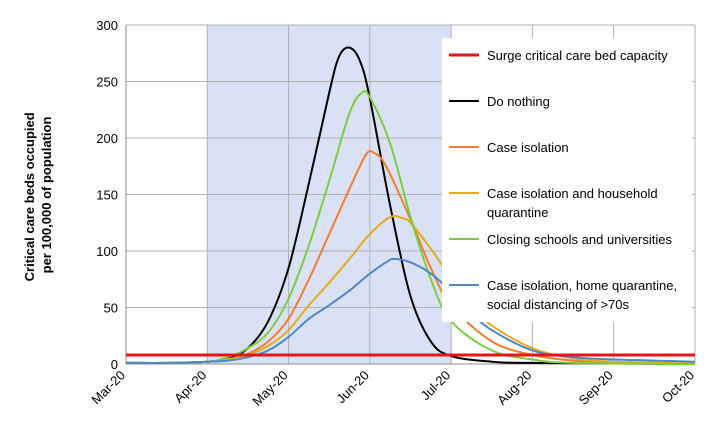 The height and width of the screenshot is (444, 722). I want to click on y-tick-label: 250, so click(107, 82).